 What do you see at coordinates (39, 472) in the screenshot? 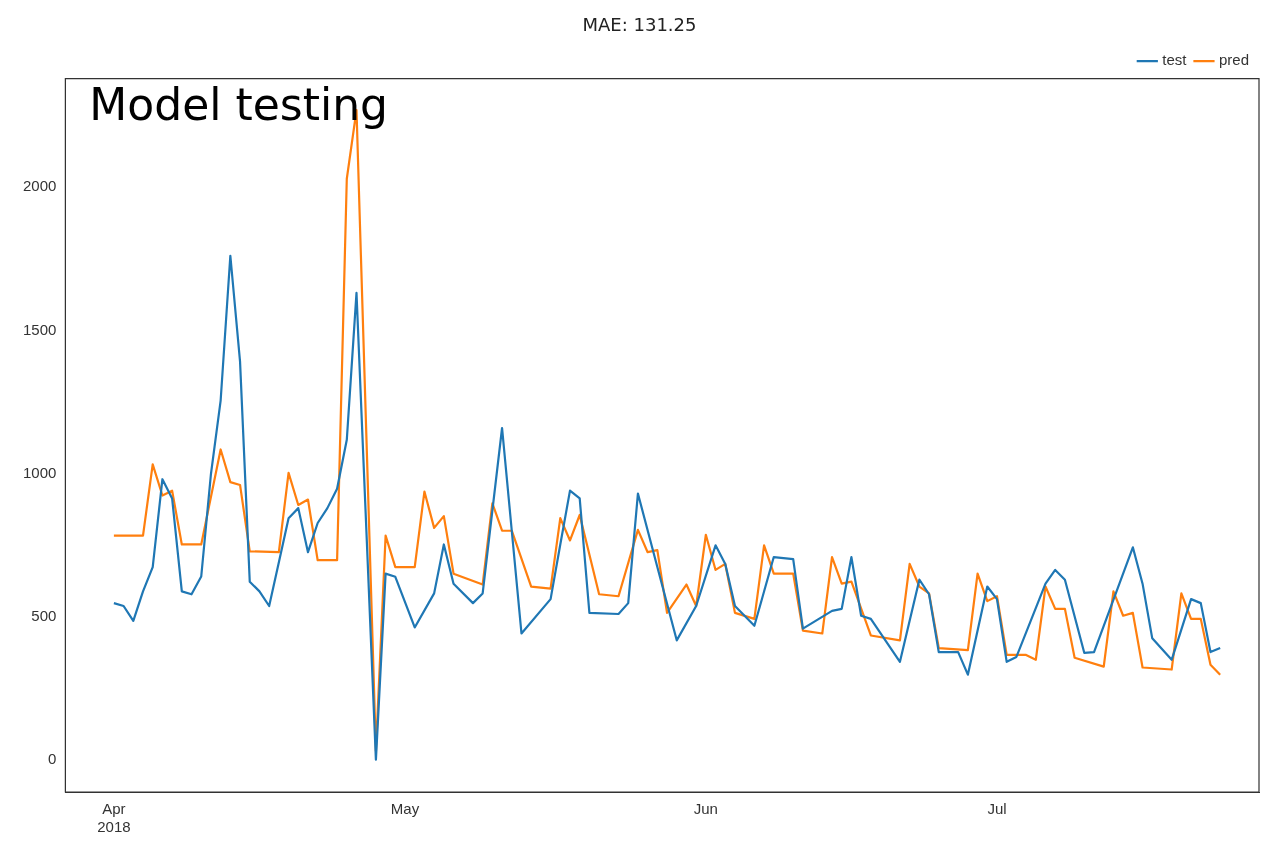
I see `y-tick-label: 1000` at bounding box center [39, 472].